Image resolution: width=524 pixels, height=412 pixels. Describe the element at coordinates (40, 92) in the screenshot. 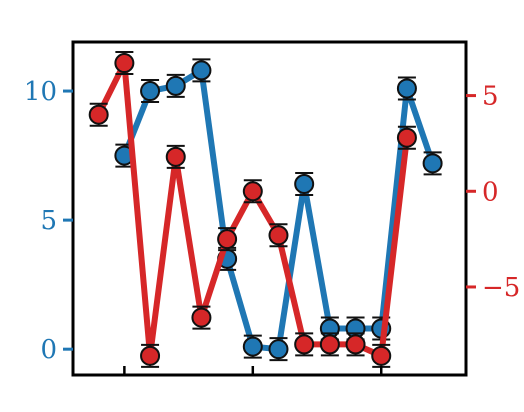

I see `left-tick-label: 10` at that location.